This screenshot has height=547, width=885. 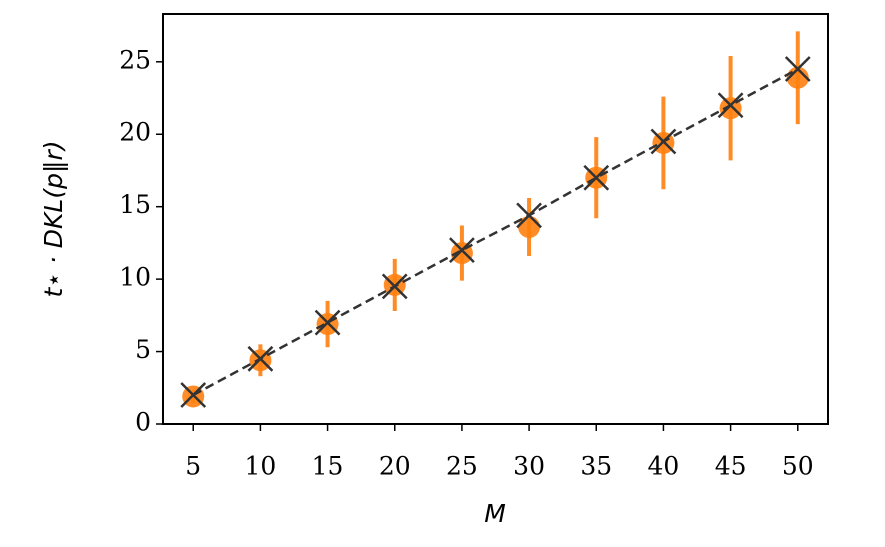 I want to click on y-tick-label: 0, so click(x=143, y=422).